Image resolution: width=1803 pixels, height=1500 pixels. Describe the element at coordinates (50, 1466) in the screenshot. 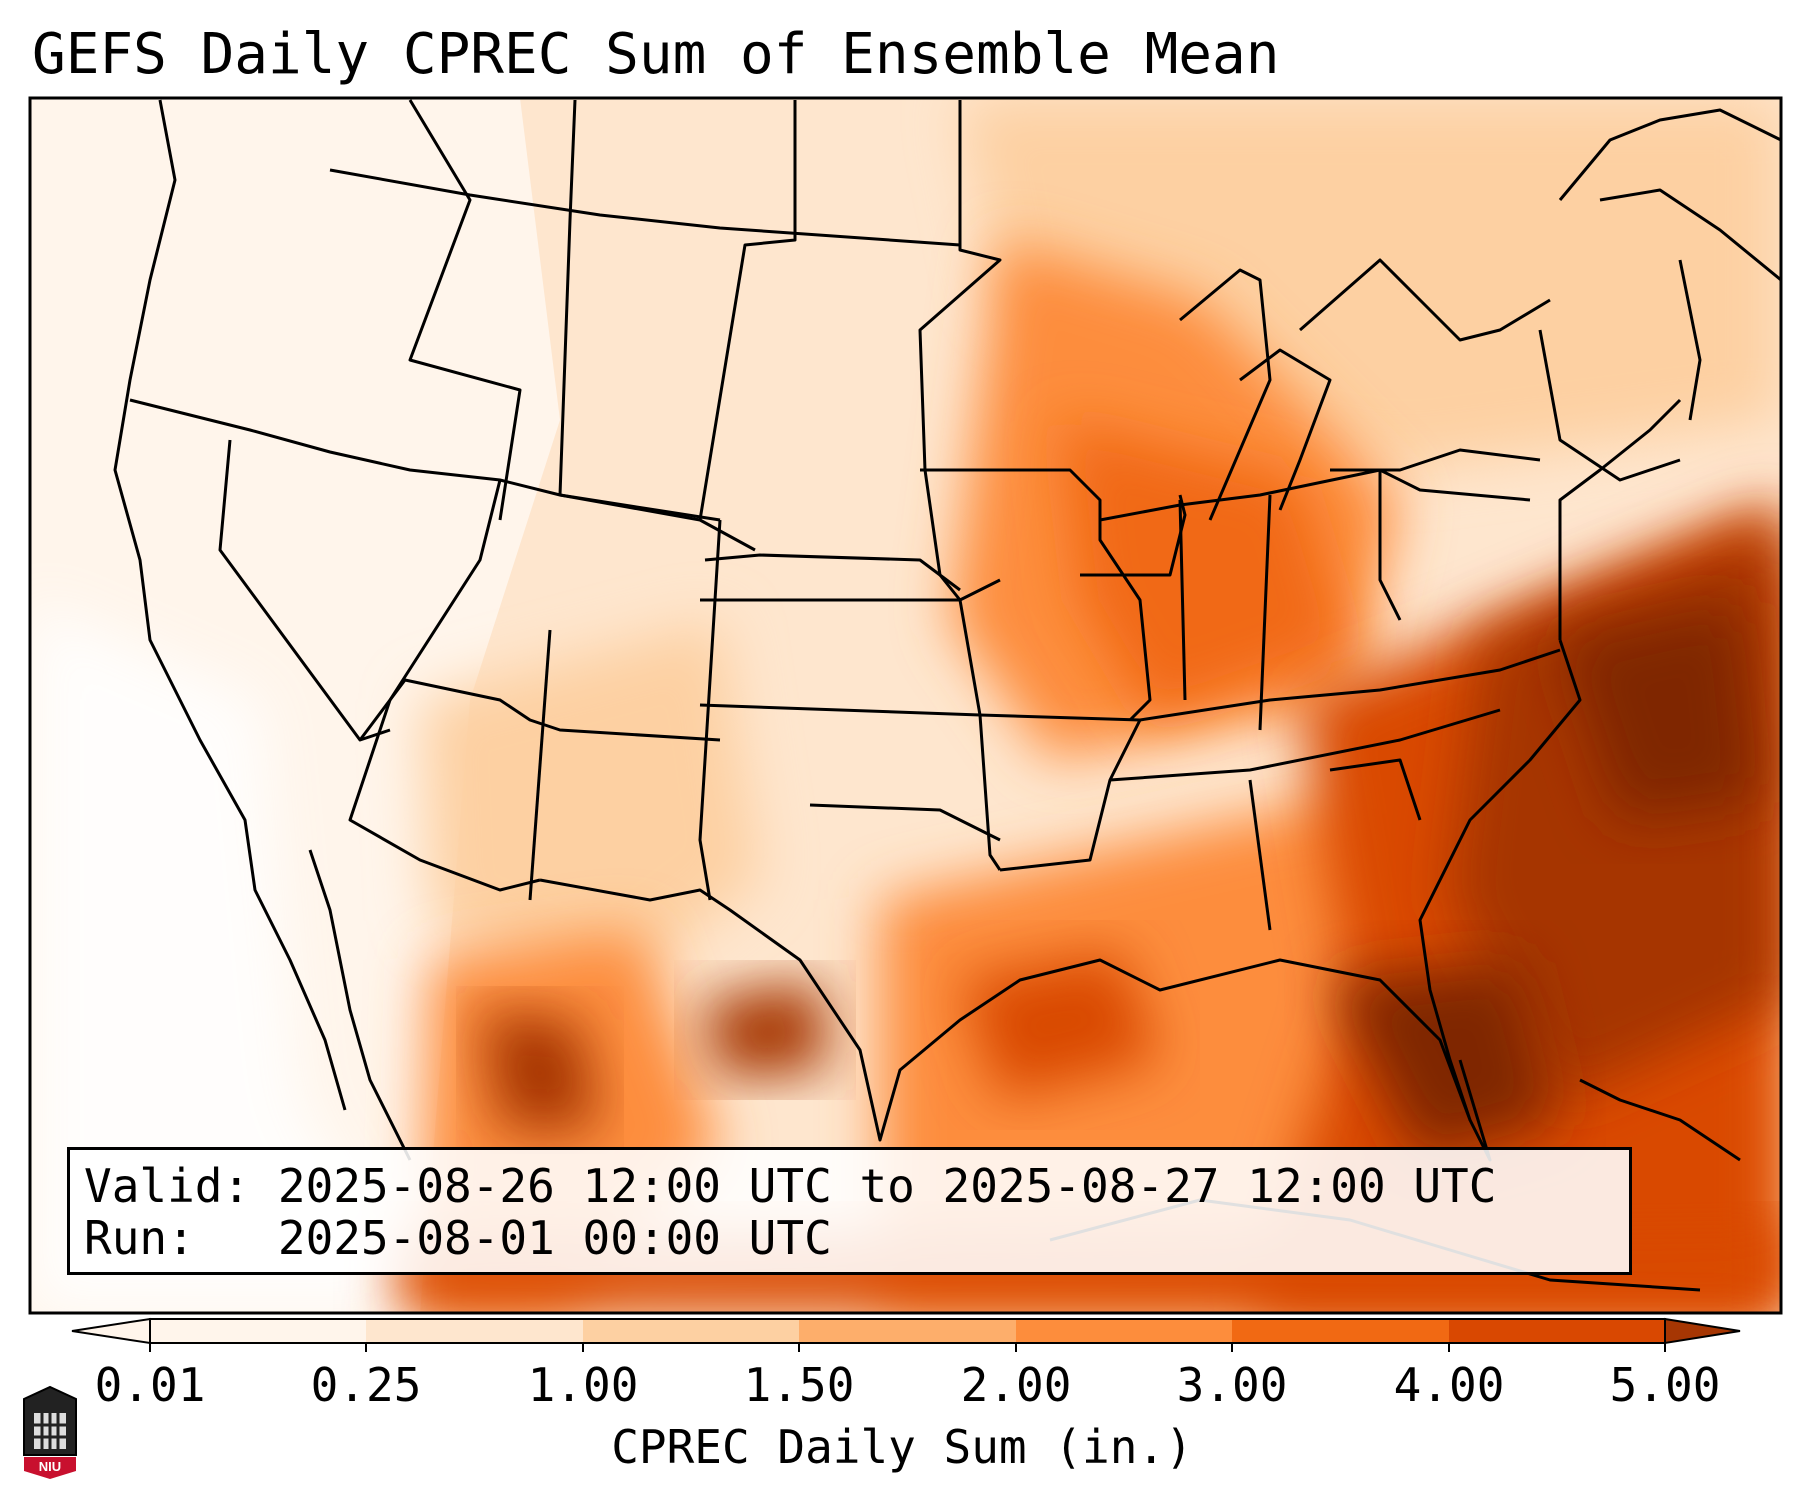

I see `svg-text: NIU` at that location.